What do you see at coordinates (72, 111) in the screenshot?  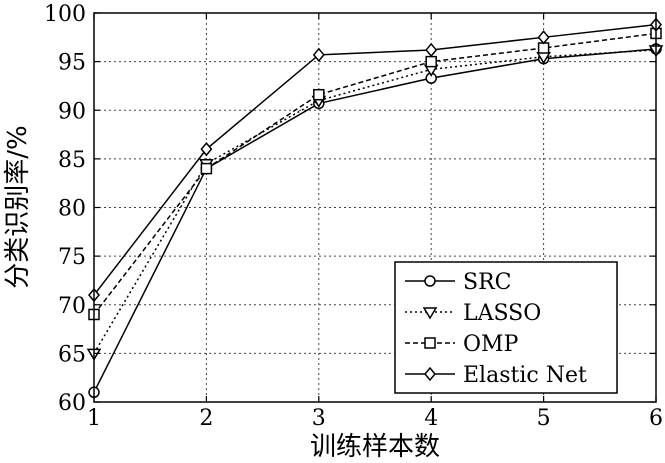 I see `y-tick-label: 90` at bounding box center [72, 111].